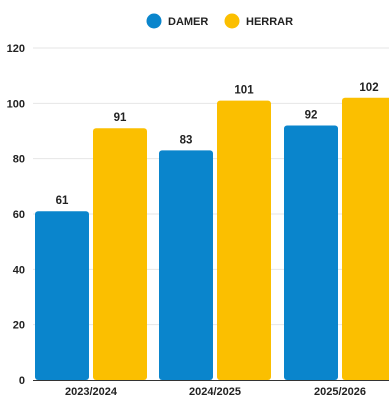  I want to click on x-tick-label: 2023/2024, so click(91, 392).